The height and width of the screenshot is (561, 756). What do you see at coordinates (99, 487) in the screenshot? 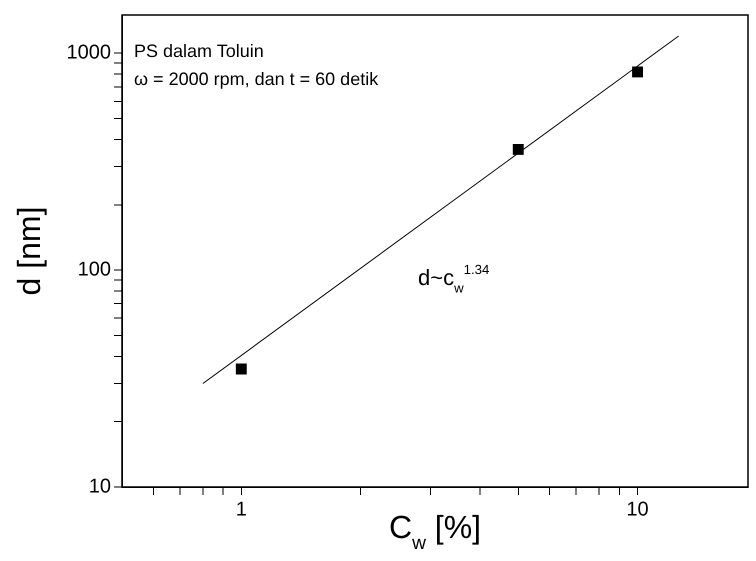
I see `y-tick-label: 10` at bounding box center [99, 487].